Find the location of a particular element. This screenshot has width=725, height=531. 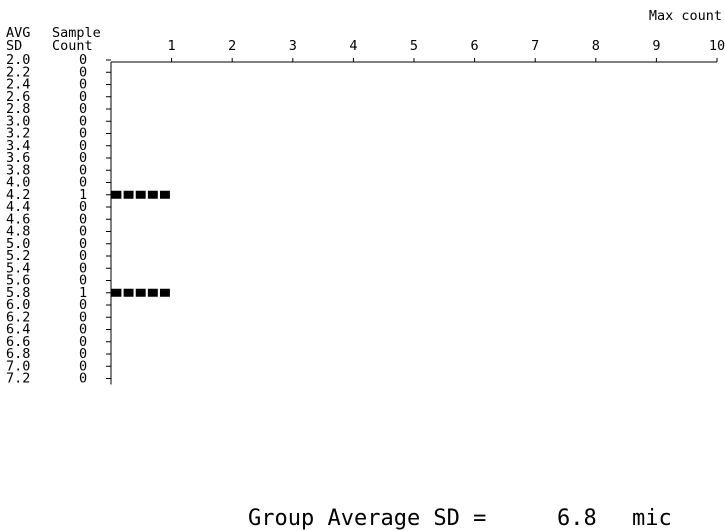

histogram-bars is located at coordinates (140, 243).